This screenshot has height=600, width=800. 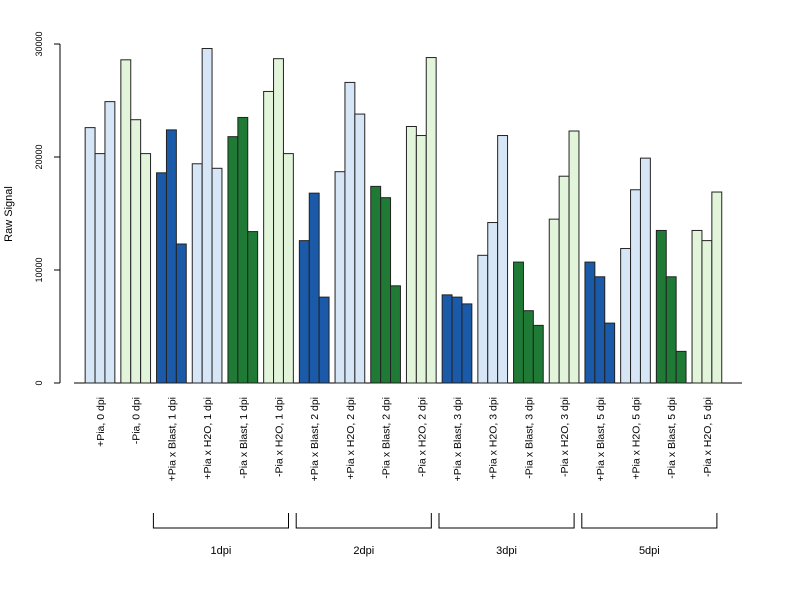 What do you see at coordinates (221, 551) in the screenshot?
I see `group-label: 1dpi` at bounding box center [221, 551].